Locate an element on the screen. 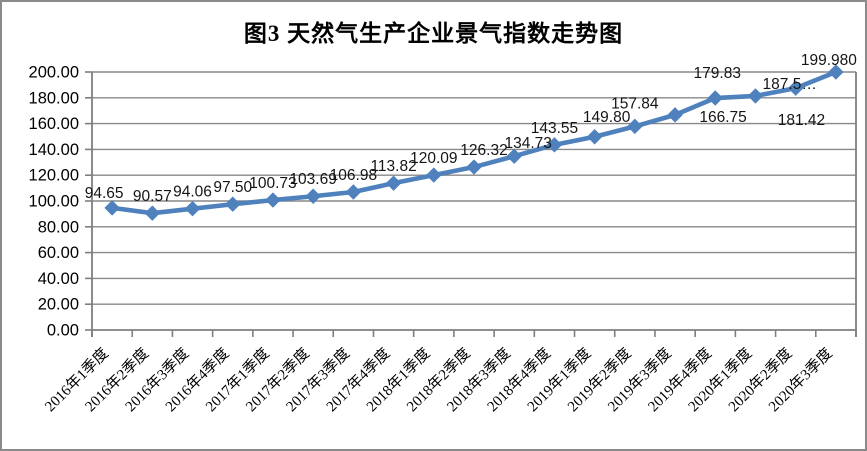  y-axis-tick-label: 120.00 is located at coordinates (54, 176).